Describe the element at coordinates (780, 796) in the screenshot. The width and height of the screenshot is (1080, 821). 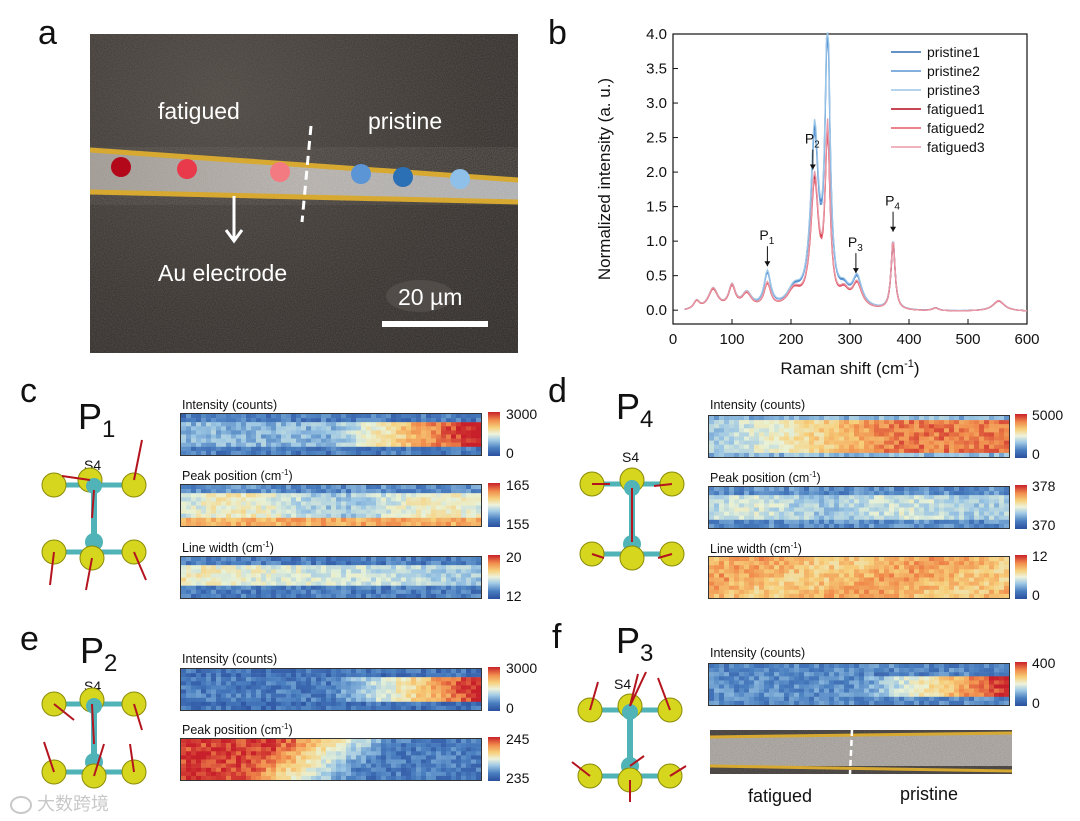
I see `panel-f-fatigued-label: fatigued` at that location.